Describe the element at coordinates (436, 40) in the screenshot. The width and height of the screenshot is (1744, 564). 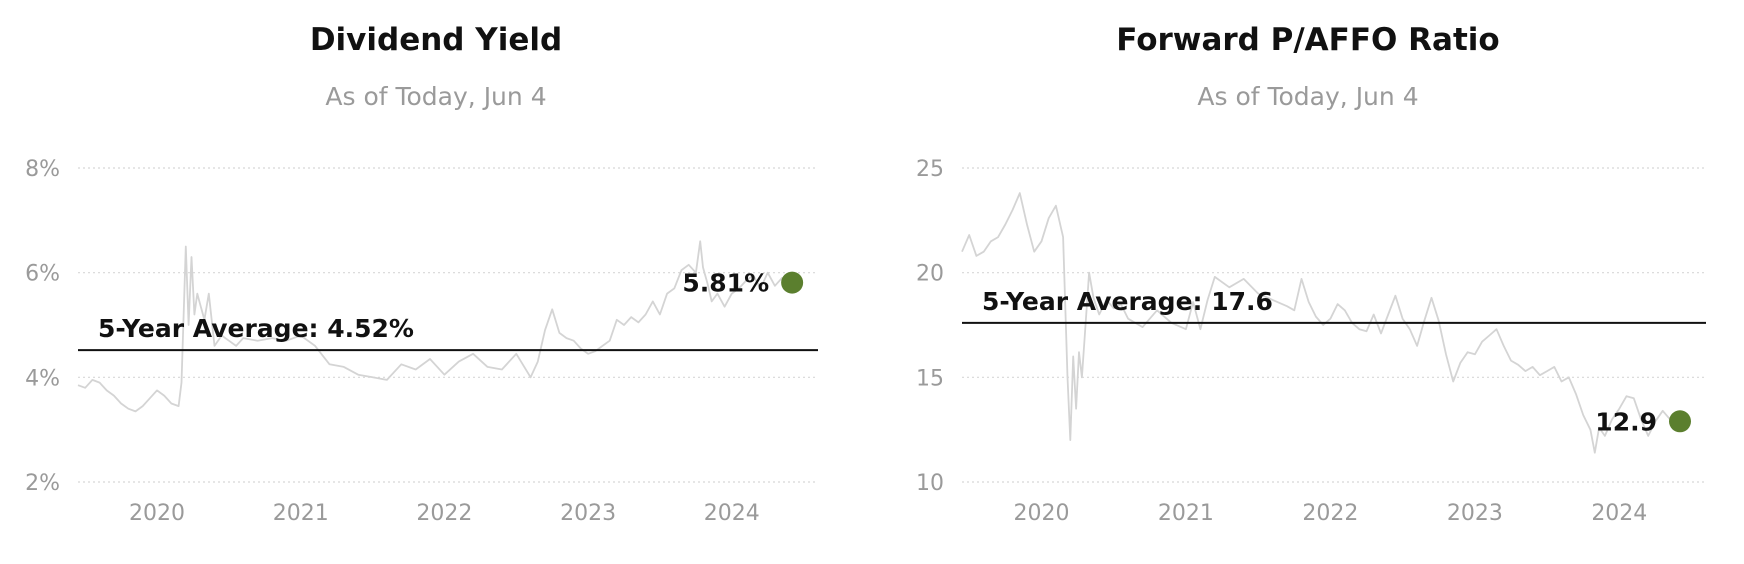
I see `chart-title: Dividend Yield` at that location.